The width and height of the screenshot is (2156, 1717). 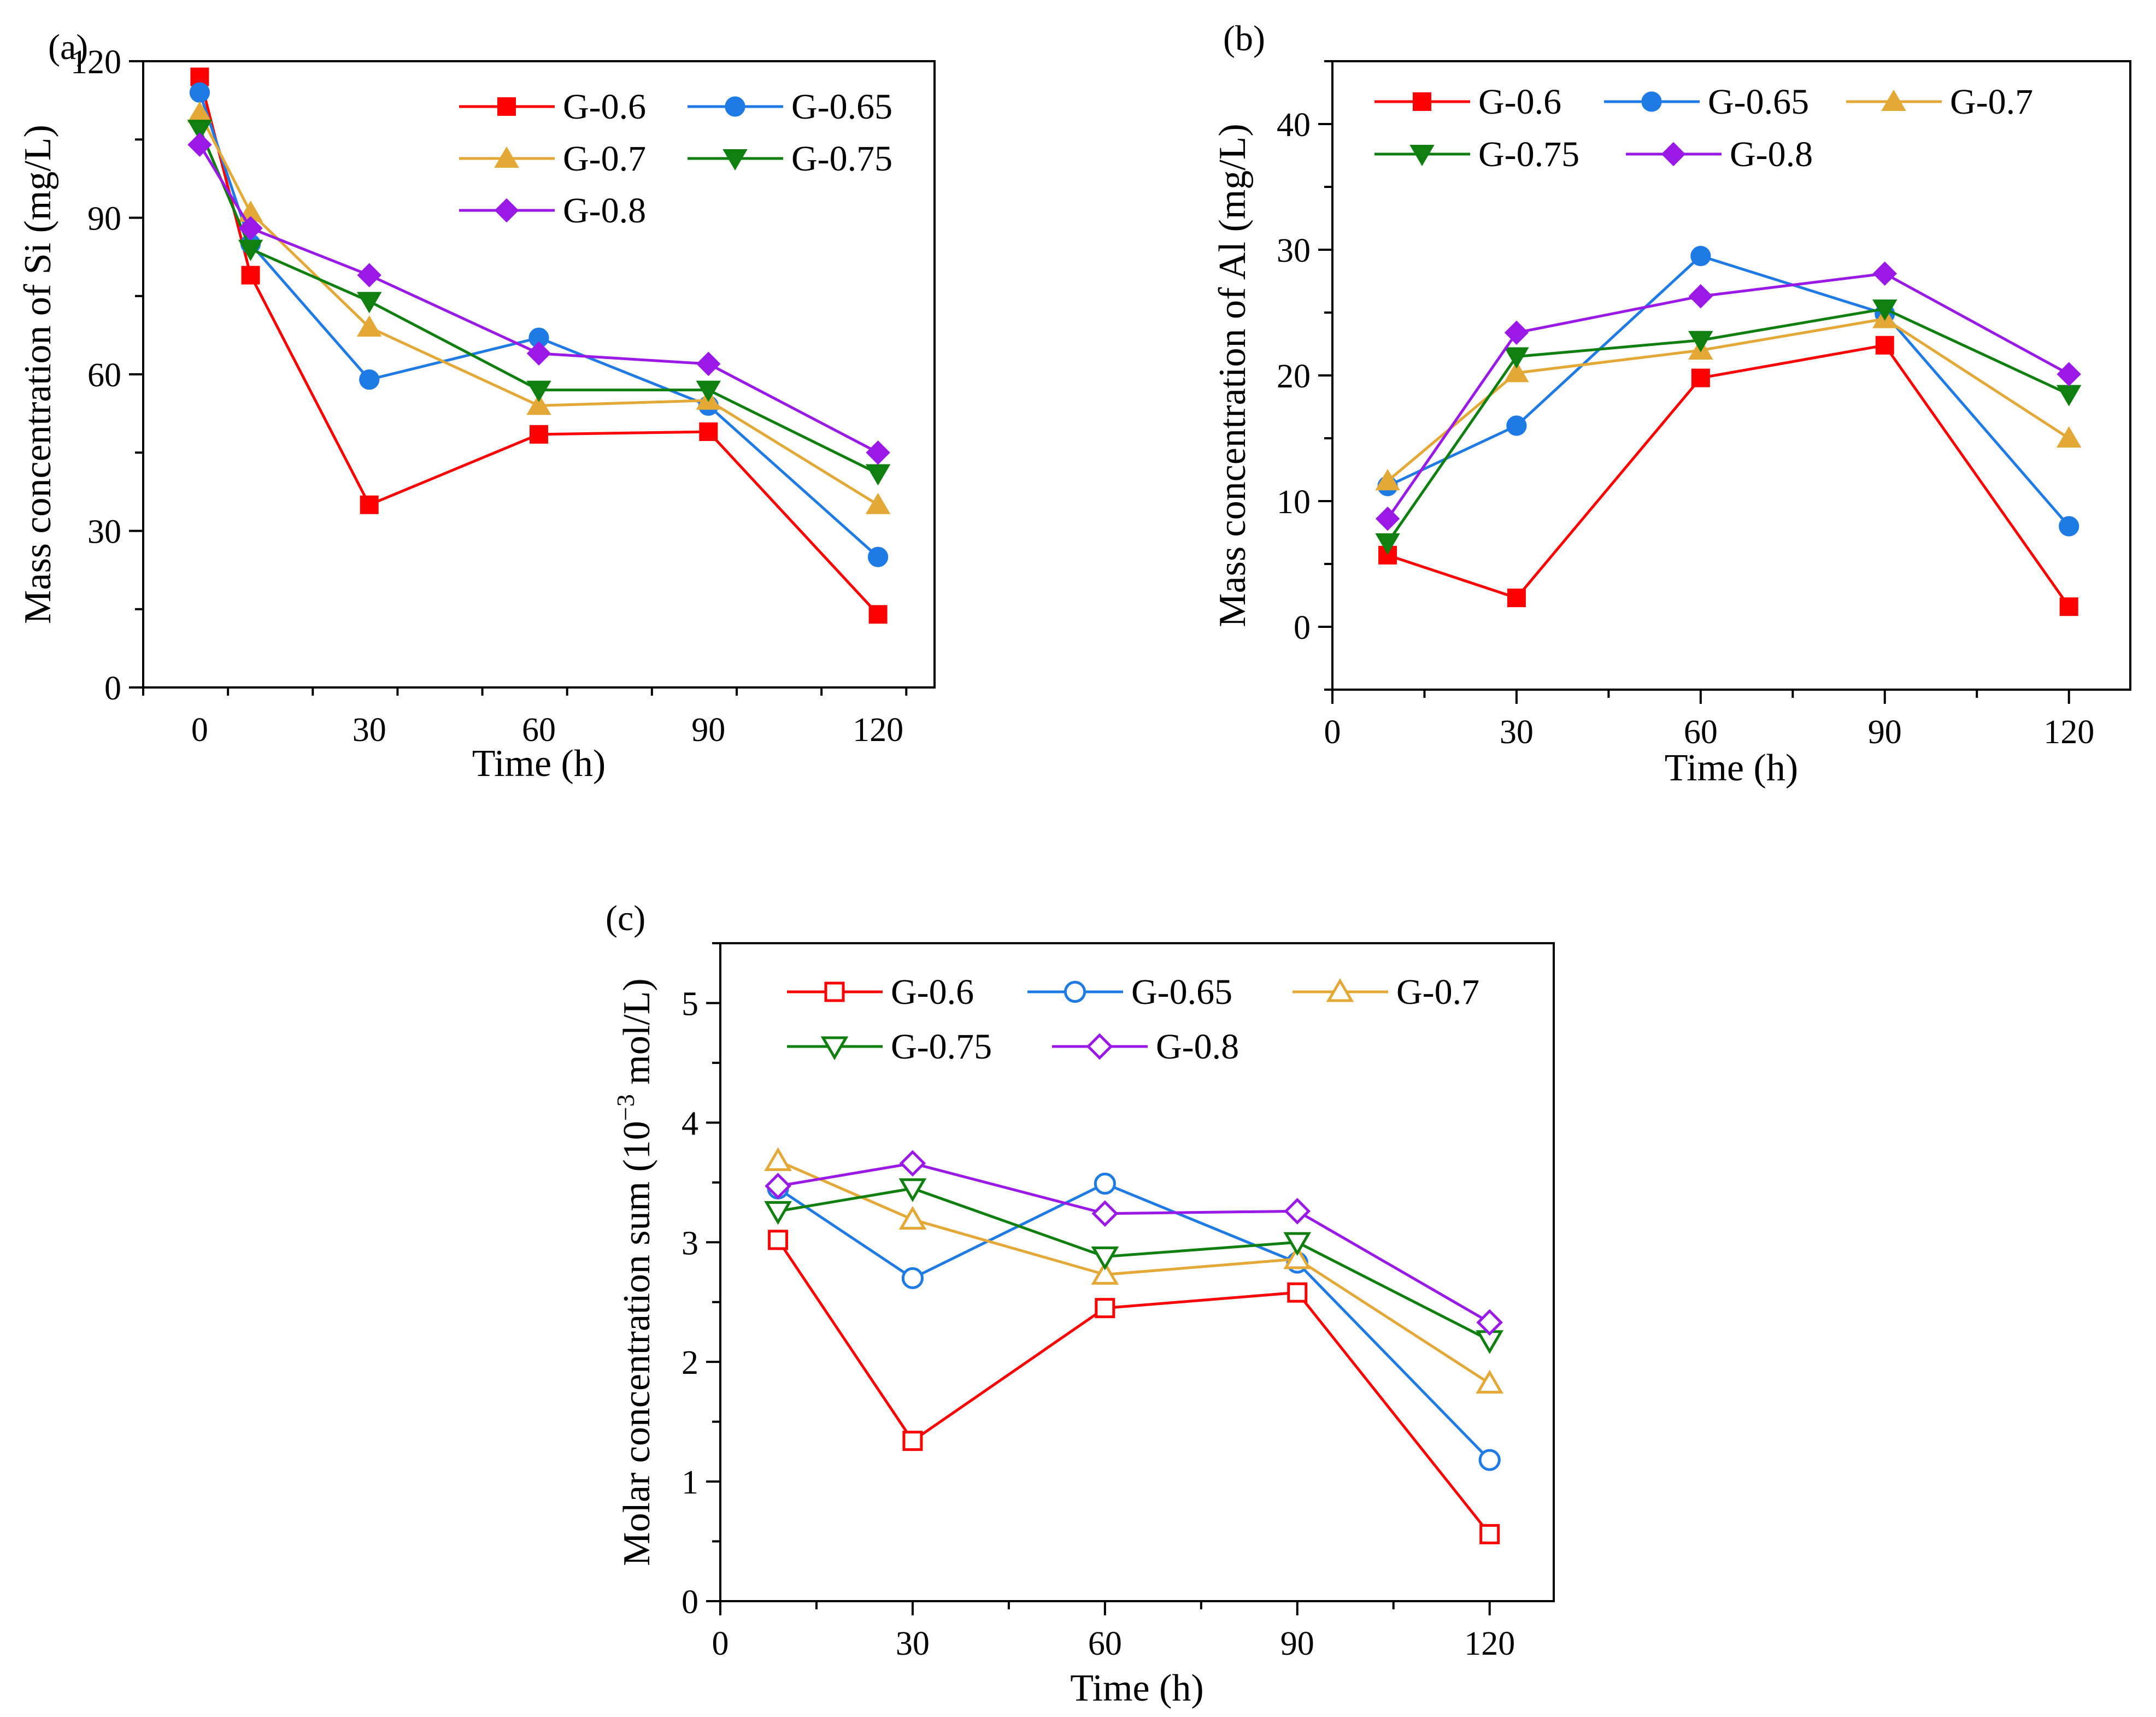 I want to click on legend-label: G-0.8, so click(x=1197, y=1047).